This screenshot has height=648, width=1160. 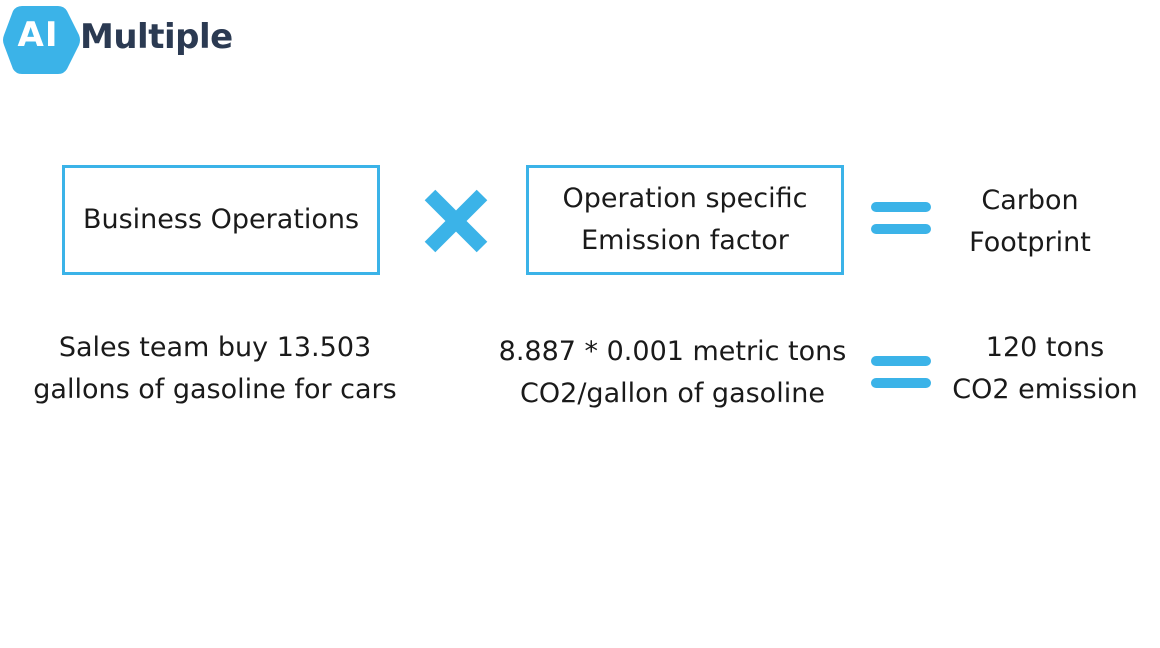 What do you see at coordinates (38, 35) in the screenshot?
I see `logo-badge-text: AI` at bounding box center [38, 35].